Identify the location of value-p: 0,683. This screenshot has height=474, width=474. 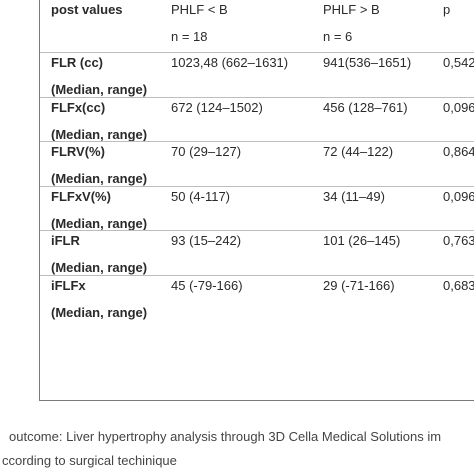
(458, 285).